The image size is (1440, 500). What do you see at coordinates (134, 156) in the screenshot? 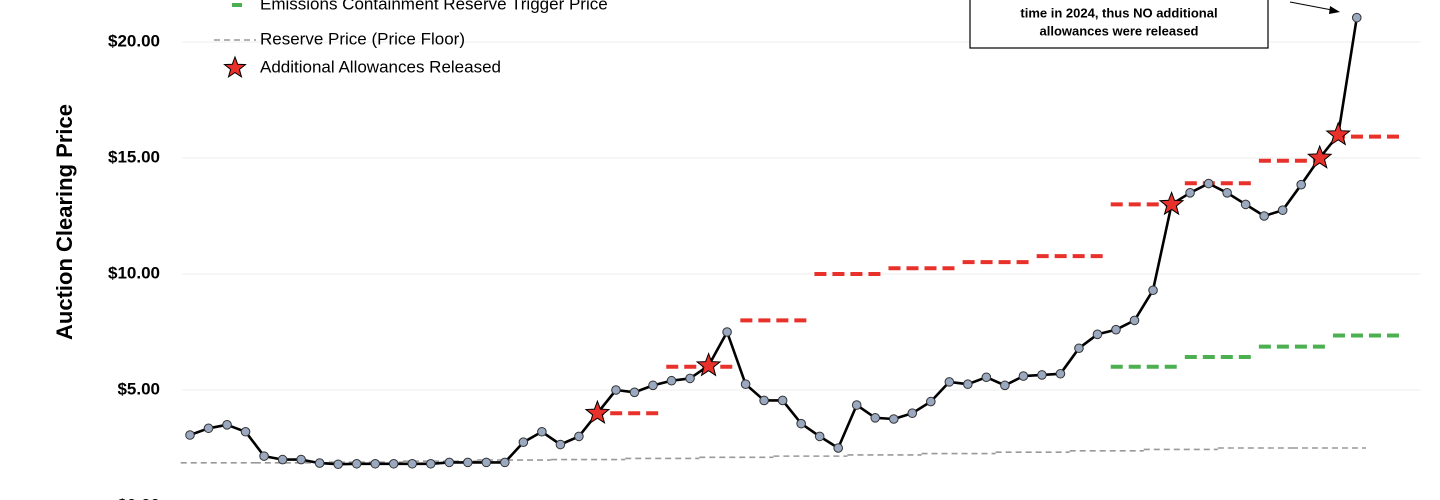
I see `y-tick-label: $15.00` at bounding box center [134, 156].